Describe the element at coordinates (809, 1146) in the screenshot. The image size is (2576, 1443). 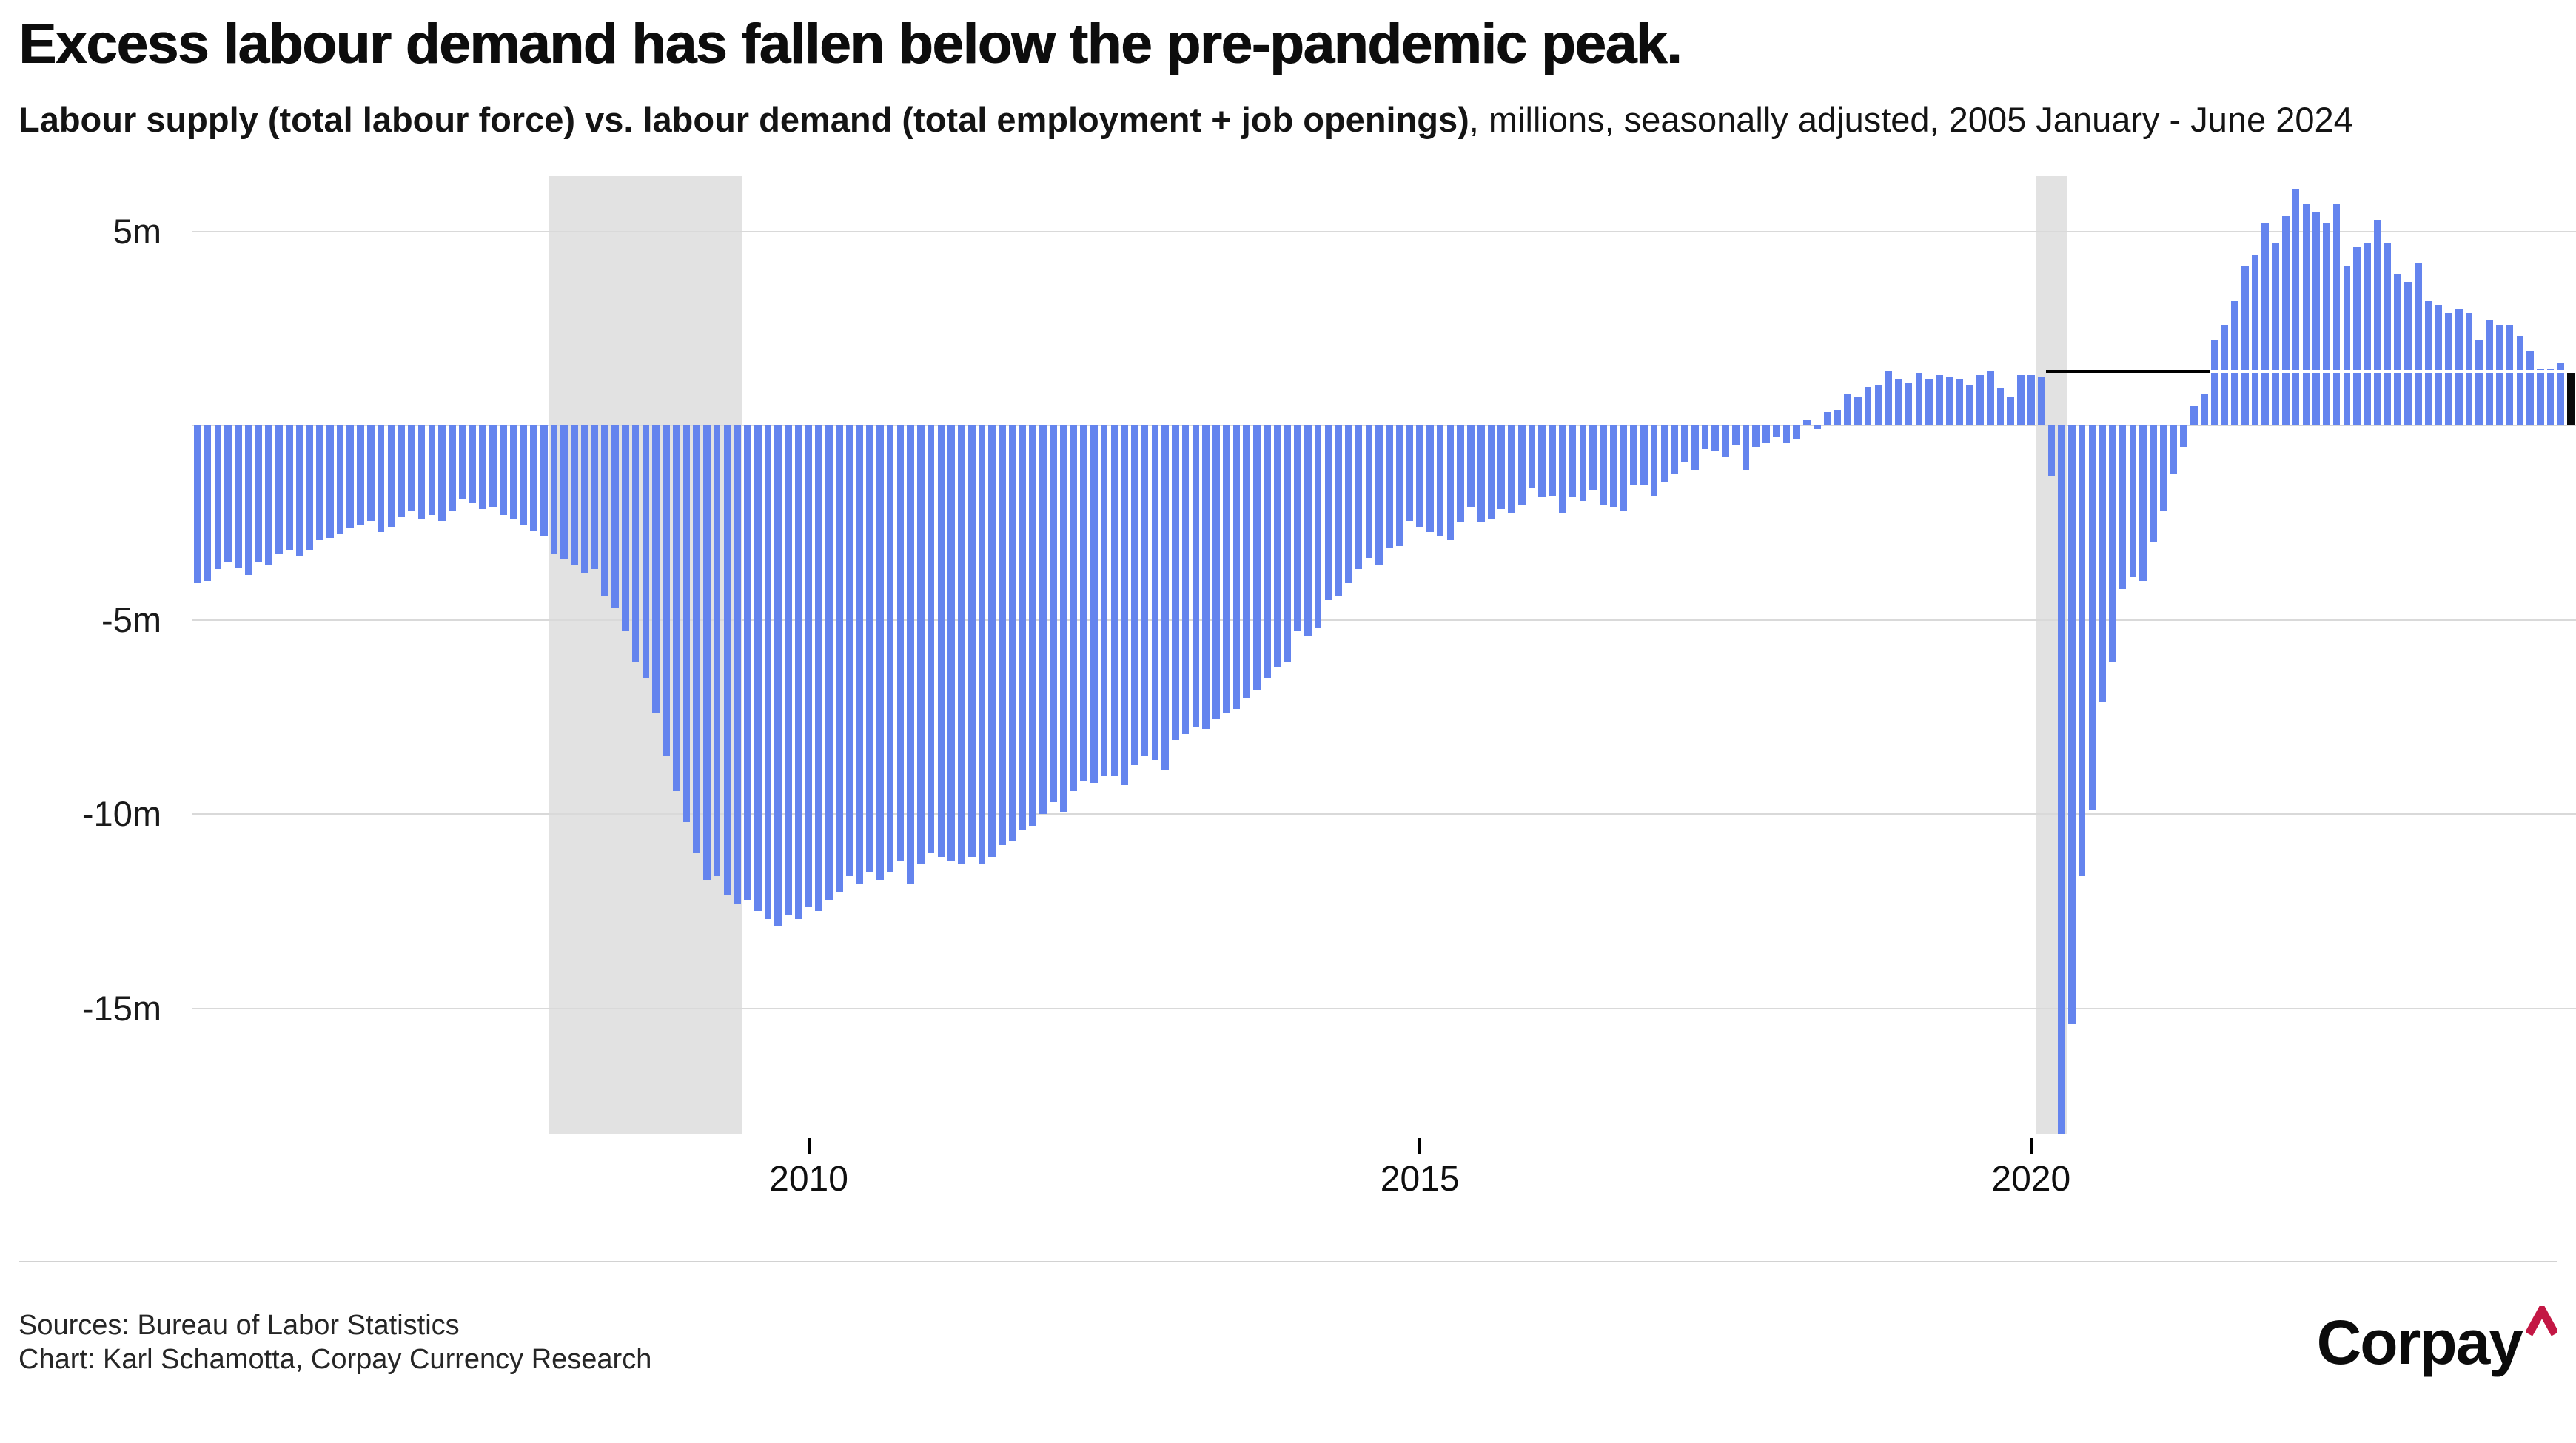
I see `x-tick-2010` at that location.